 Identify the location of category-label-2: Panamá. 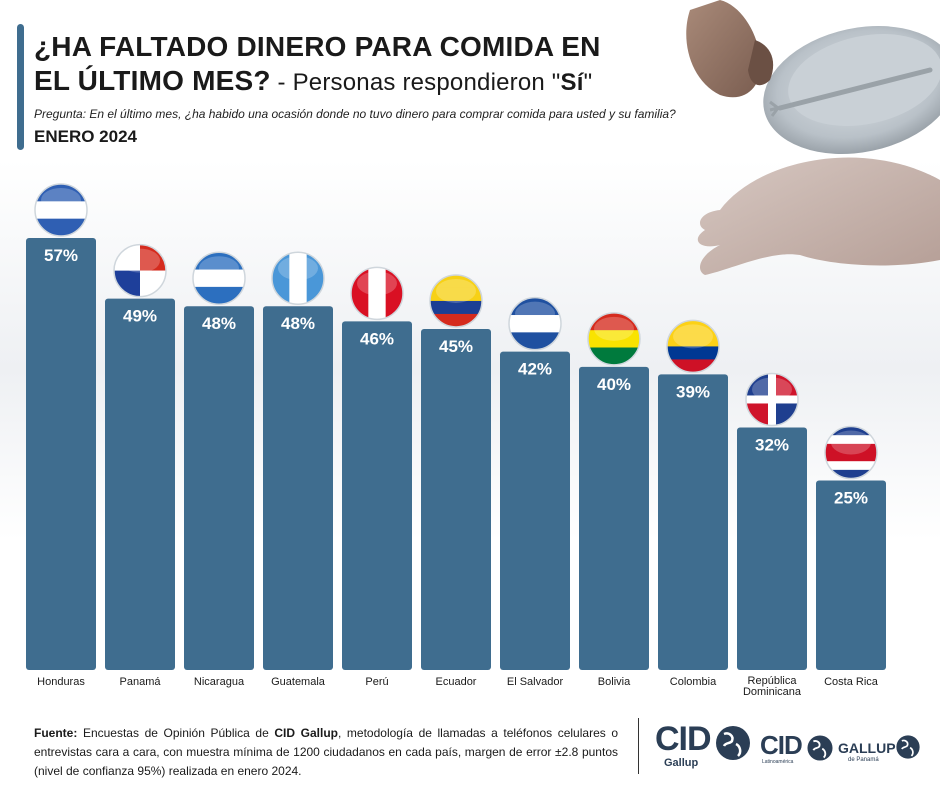
(141, 682).